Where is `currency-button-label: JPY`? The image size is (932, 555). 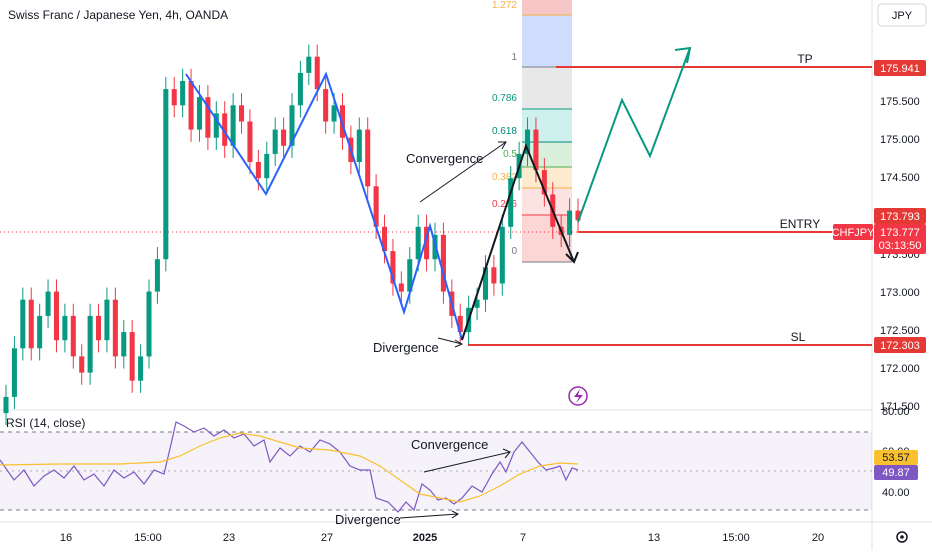 currency-button-label: JPY is located at coordinates (902, 16).